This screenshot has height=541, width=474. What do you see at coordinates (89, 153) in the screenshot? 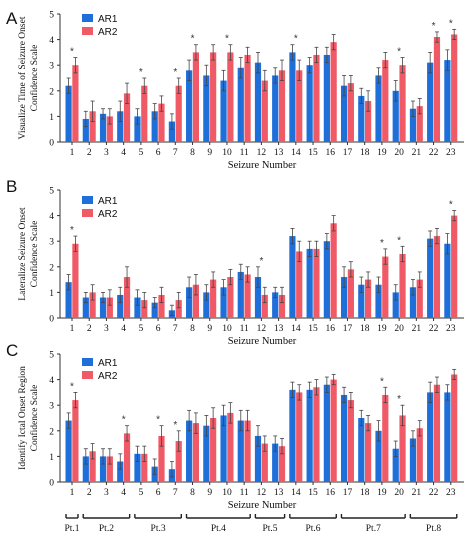
I see `x-tick-label: 2` at bounding box center [89, 153].